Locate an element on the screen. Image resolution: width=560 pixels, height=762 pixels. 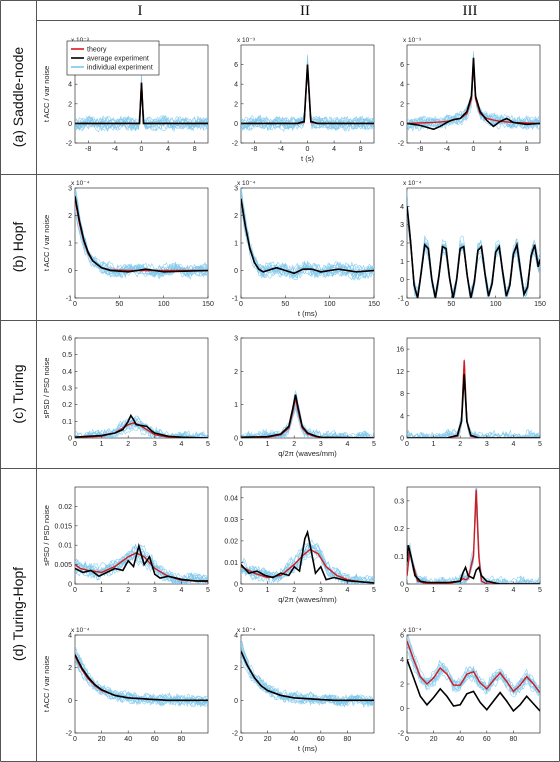
y-axis-label: sPSD / PSD noise is located at coordinates (46, 535).